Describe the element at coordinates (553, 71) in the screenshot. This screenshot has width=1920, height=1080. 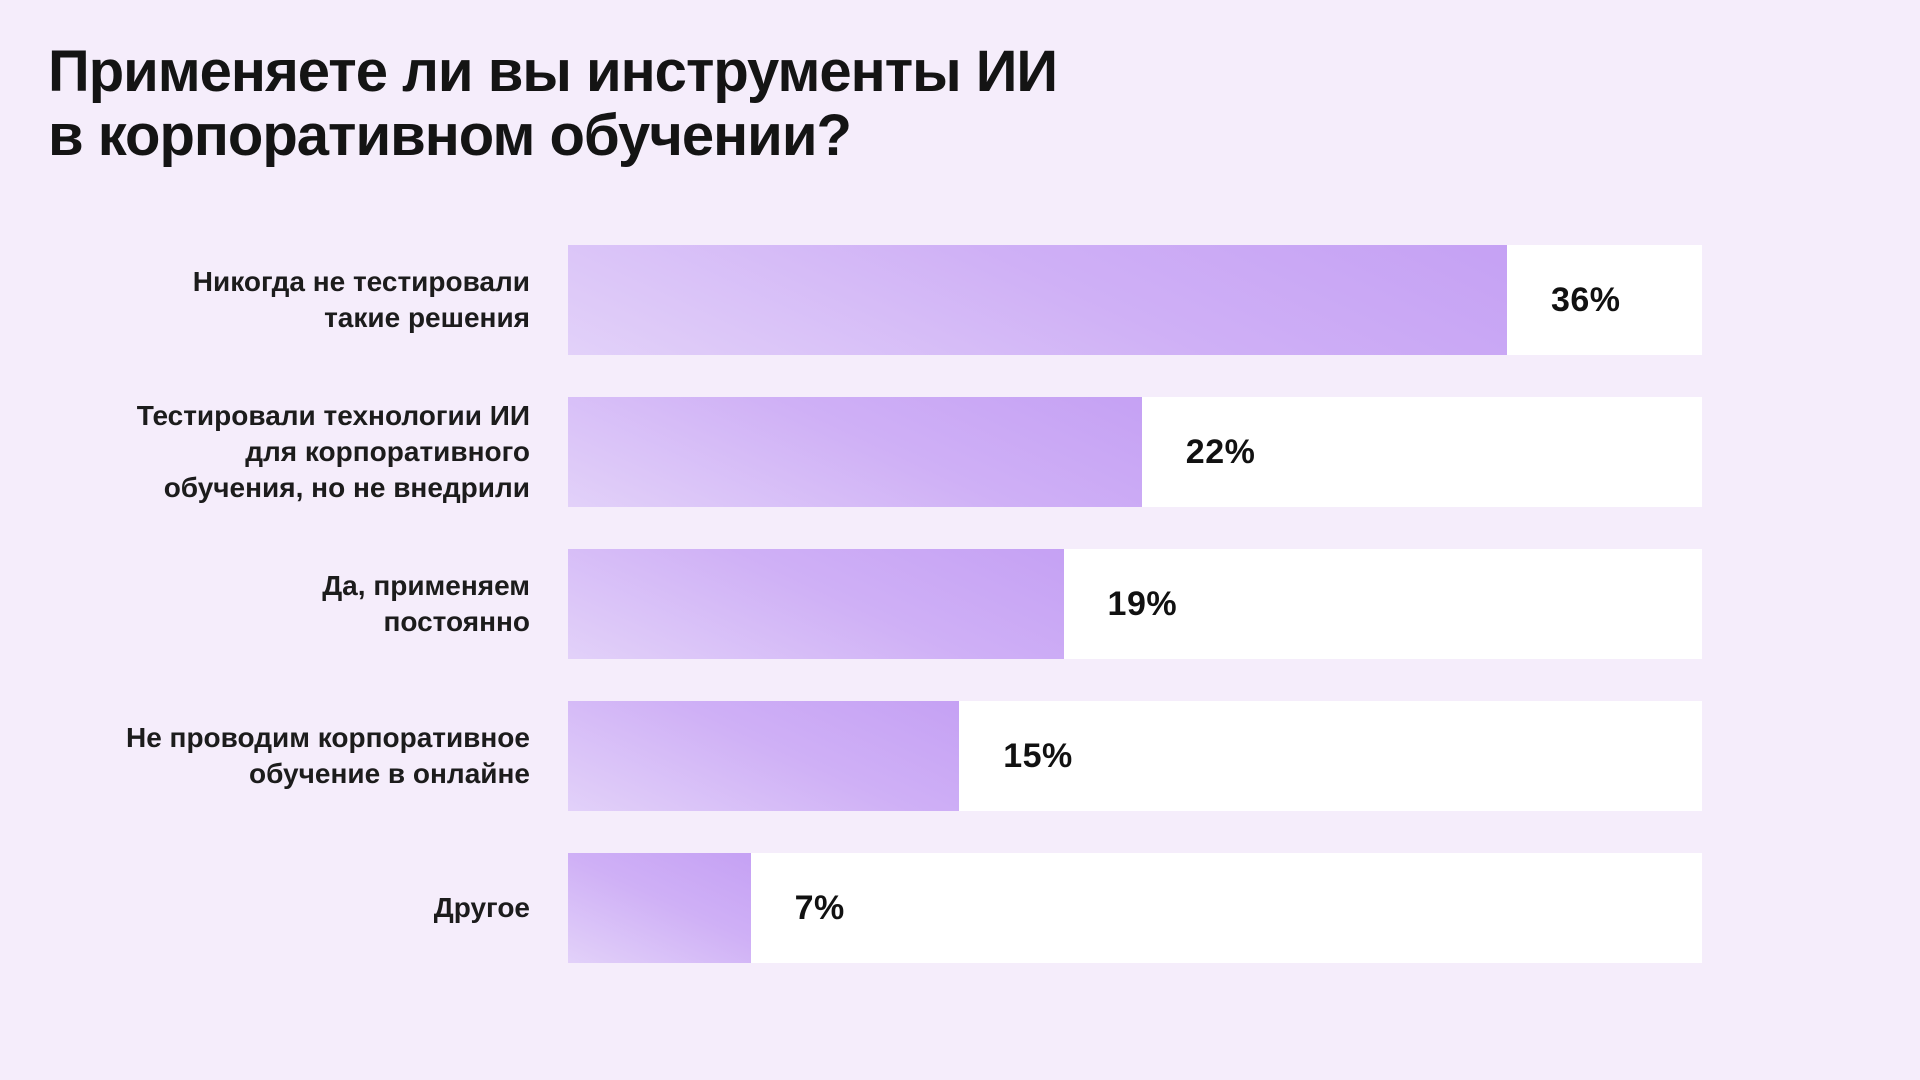
I see `page-title-line-1: Применяете ли вы инструменты ИИ` at that location.